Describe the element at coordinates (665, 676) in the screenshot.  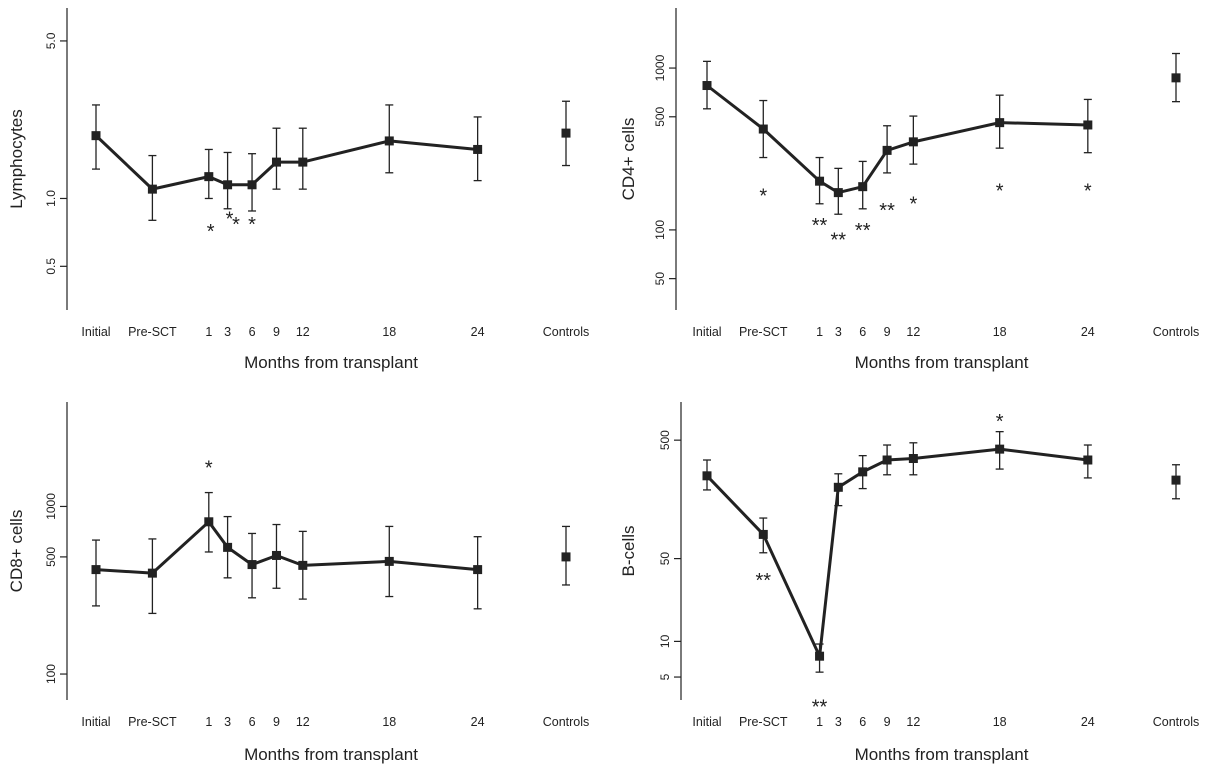
I see `y-tick-label: 5` at that location.